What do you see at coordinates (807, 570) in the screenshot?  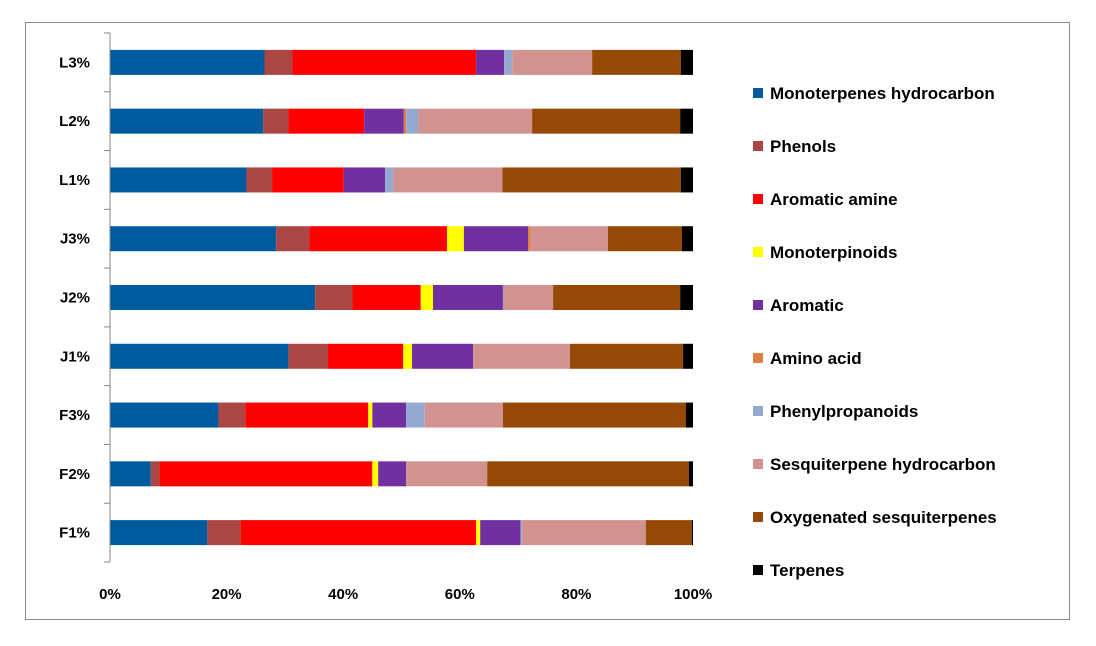 I see `legend-label: Terpenes` at bounding box center [807, 570].